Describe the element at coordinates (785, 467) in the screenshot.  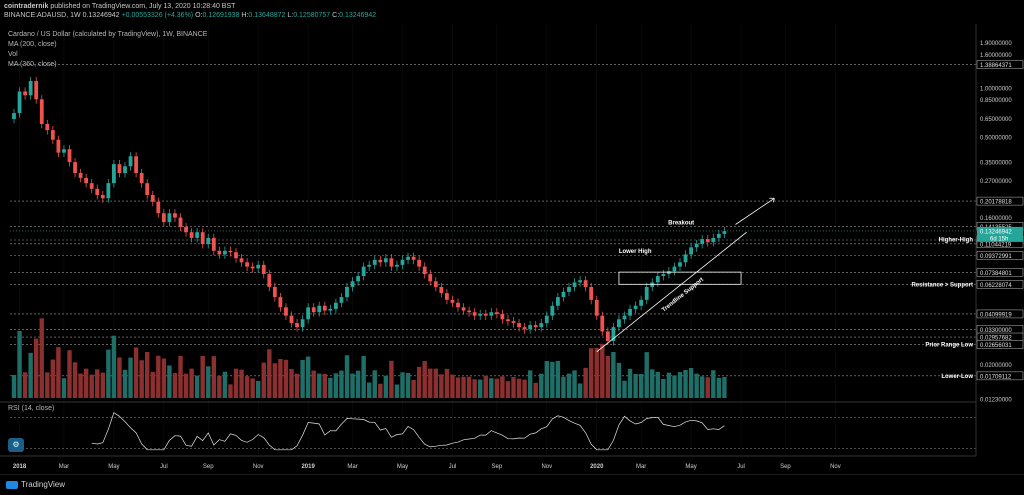
I see `time-tick-label: Sep` at that location.